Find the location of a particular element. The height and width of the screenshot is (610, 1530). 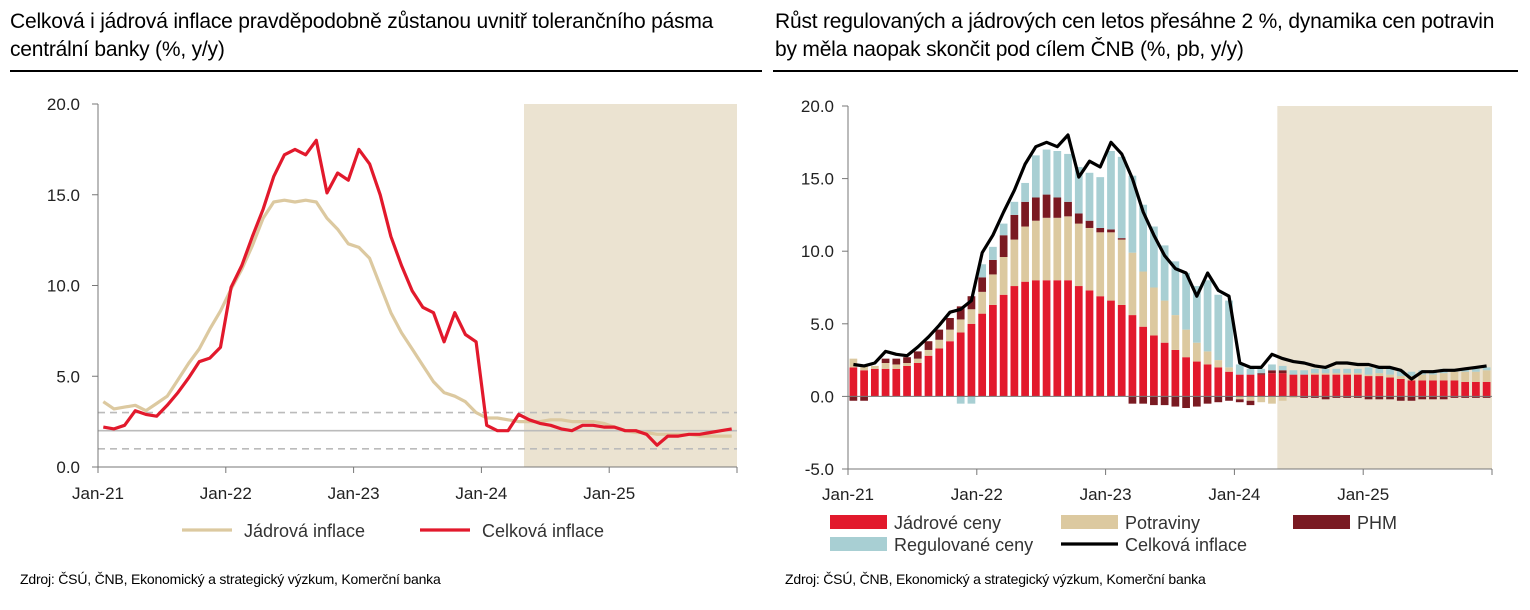

legend-label-celkova-inflace: Celková inflace is located at coordinates (1186, 545).